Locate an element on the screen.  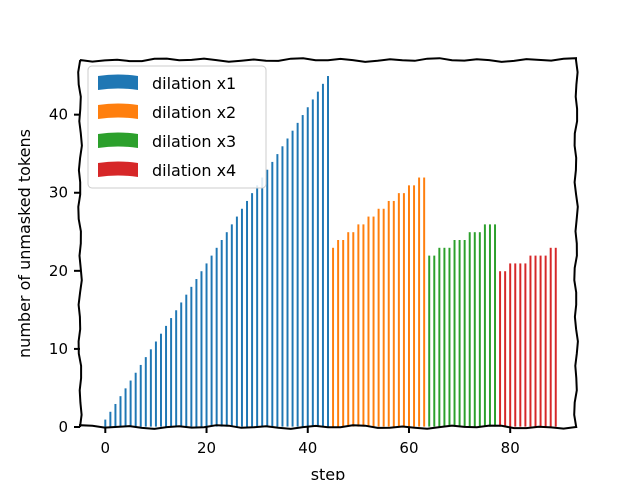
x-tick-label: 60 is located at coordinates (408, 448).